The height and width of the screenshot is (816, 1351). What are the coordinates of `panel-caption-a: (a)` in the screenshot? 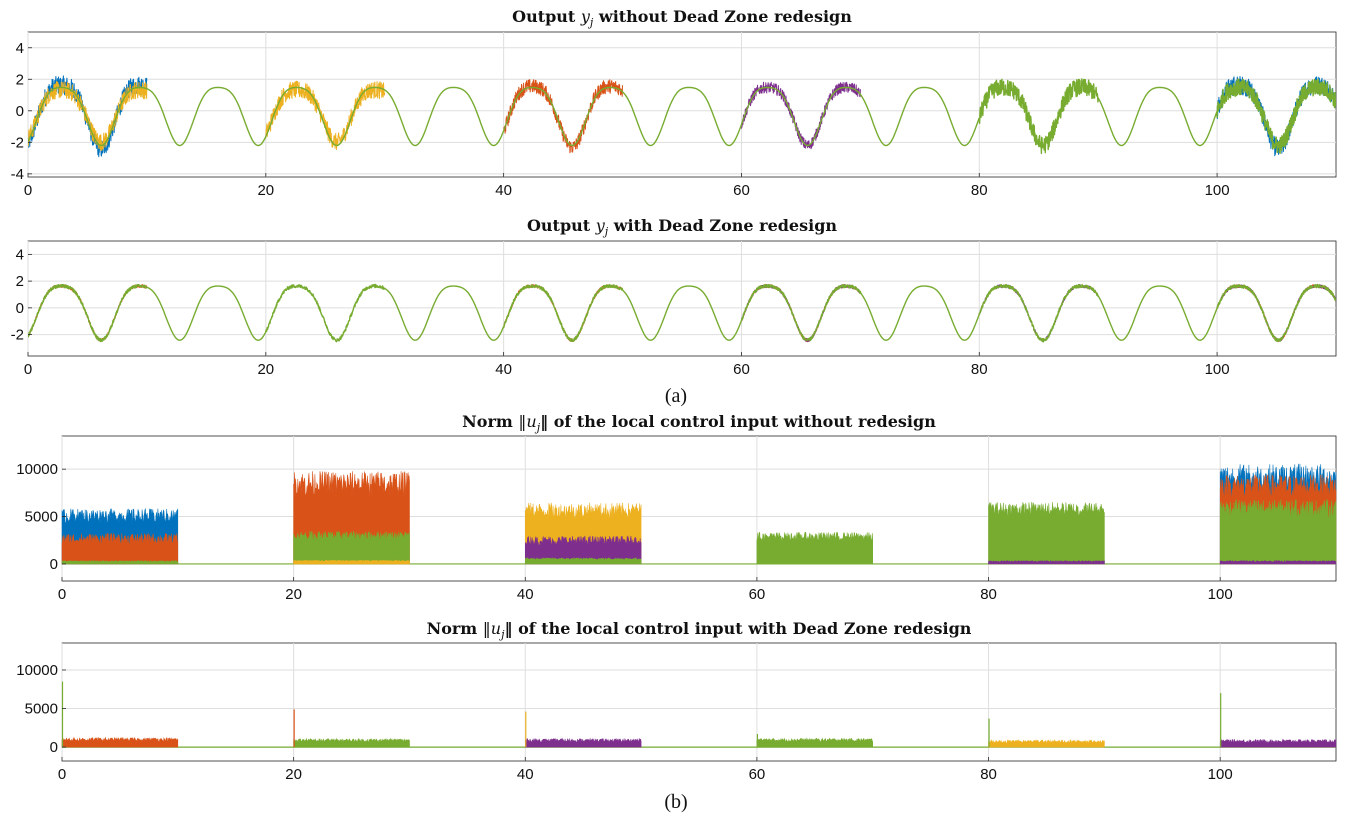 It's located at (676, 396).